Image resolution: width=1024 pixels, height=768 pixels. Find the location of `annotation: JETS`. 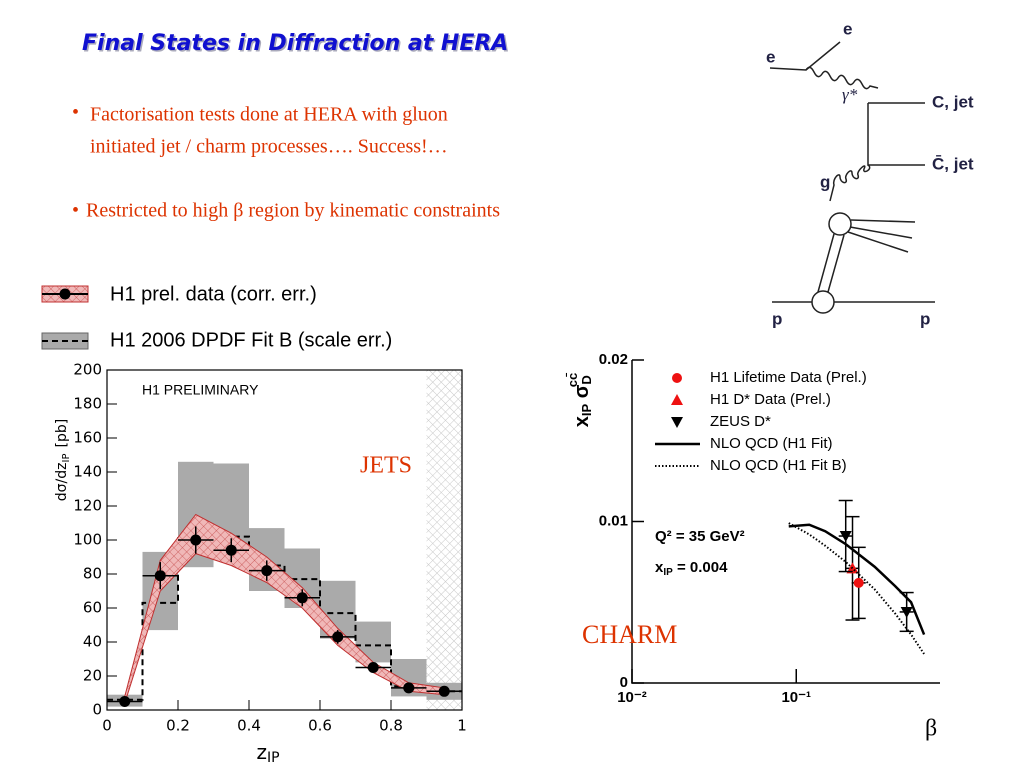

annotation: JETS is located at coordinates (386, 466).